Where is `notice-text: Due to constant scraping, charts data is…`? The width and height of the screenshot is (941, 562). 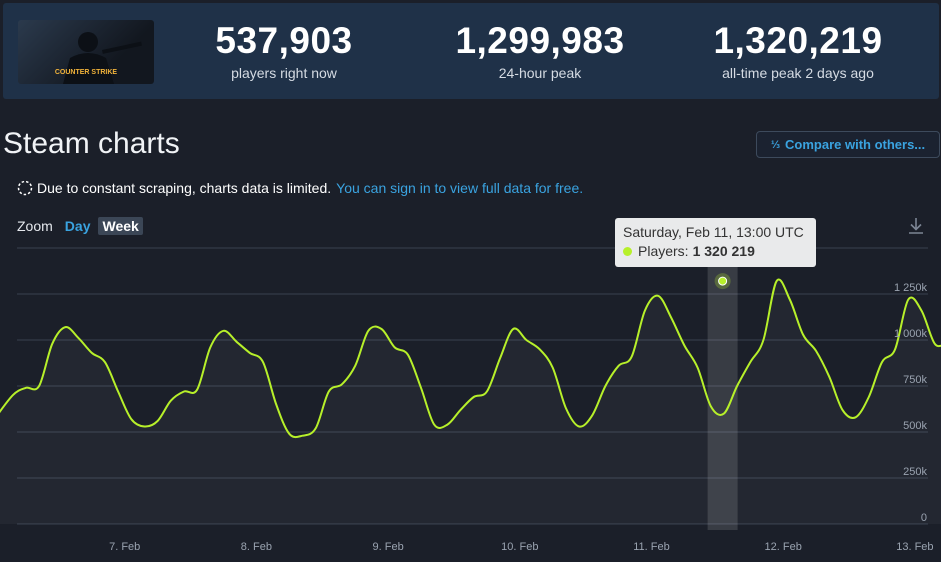 notice-text: Due to constant scraping, charts data is… is located at coordinates (184, 188).